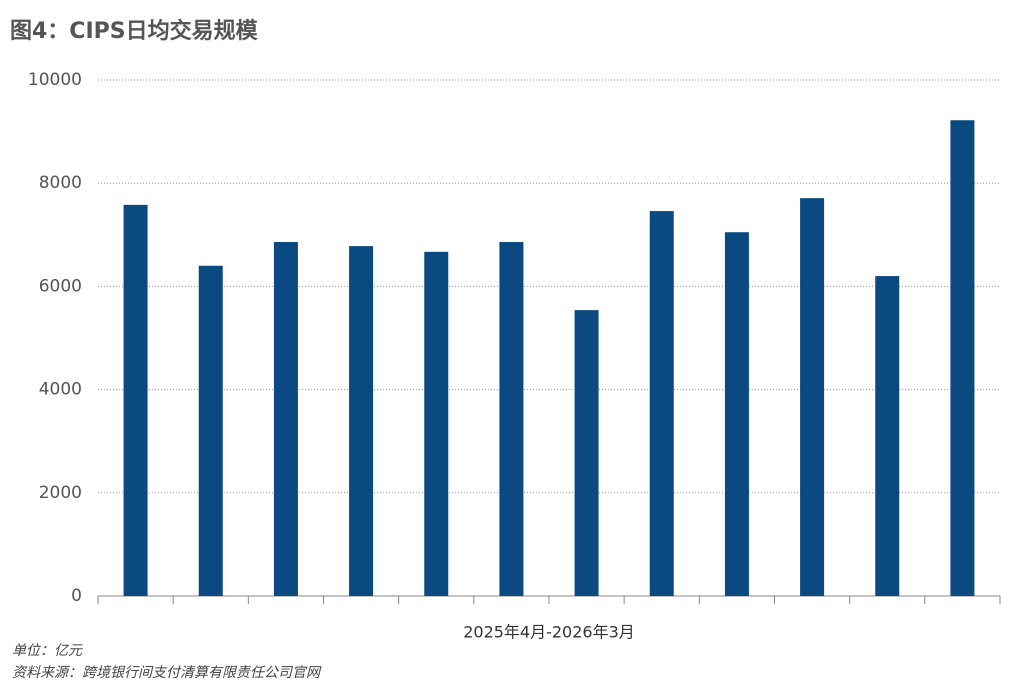  What do you see at coordinates (76, 596) in the screenshot?
I see `y-tick-label: 0` at bounding box center [76, 596].